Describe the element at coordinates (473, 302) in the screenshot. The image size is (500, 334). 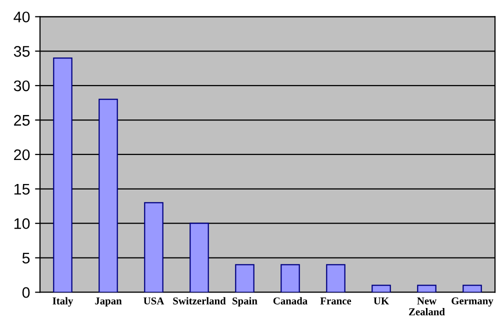
I see `x-tick-label: Germany` at that location.